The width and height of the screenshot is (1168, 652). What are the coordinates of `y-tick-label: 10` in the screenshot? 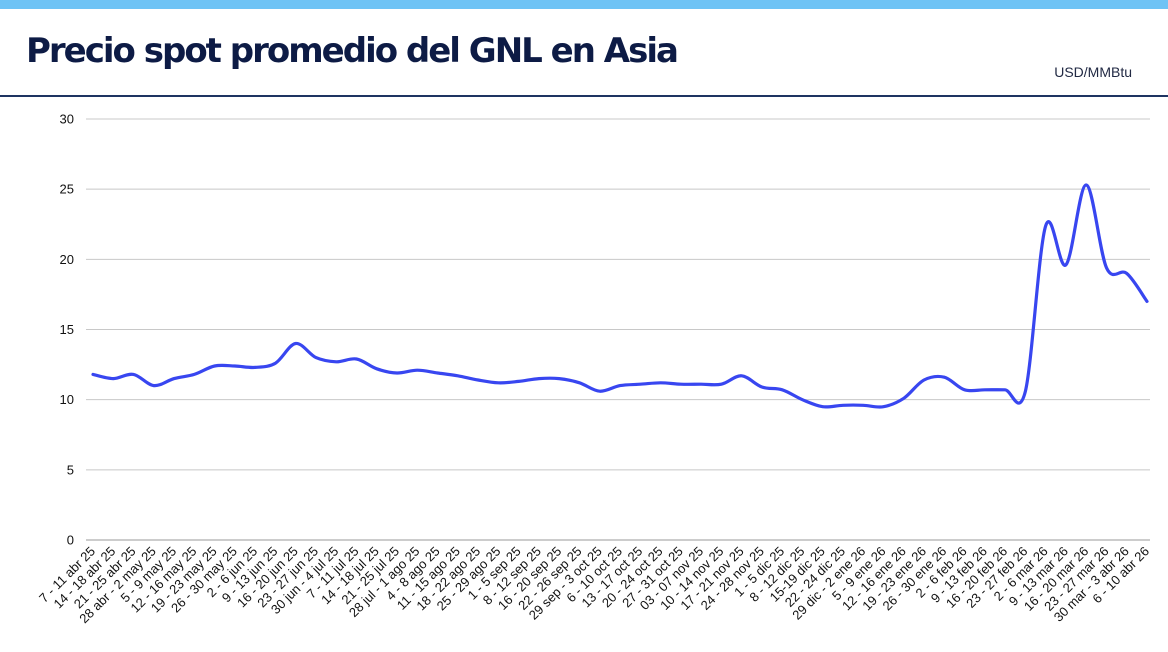 It's located at (67, 399).